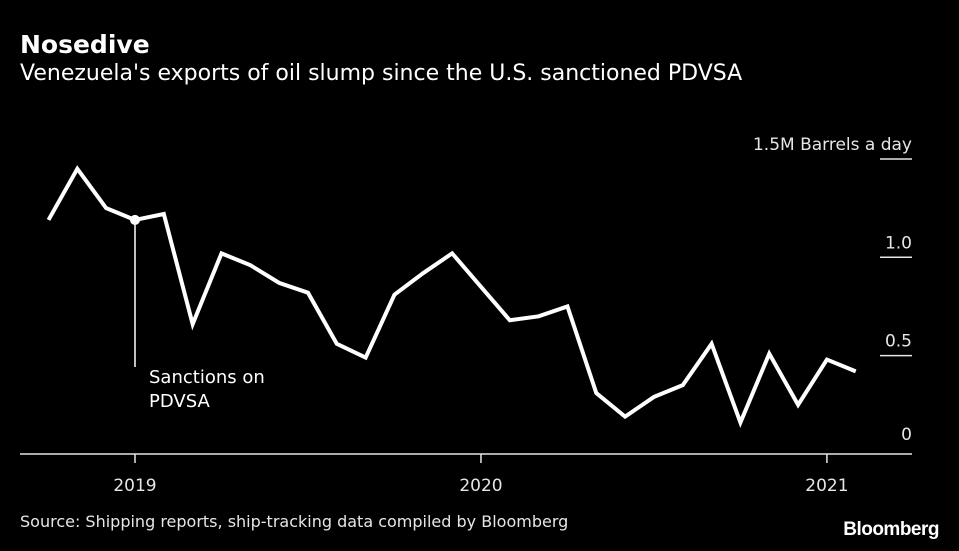 This screenshot has height=551, width=959. Describe the element at coordinates (906, 435) in the screenshot. I see `y-tick-label: 0` at that location.